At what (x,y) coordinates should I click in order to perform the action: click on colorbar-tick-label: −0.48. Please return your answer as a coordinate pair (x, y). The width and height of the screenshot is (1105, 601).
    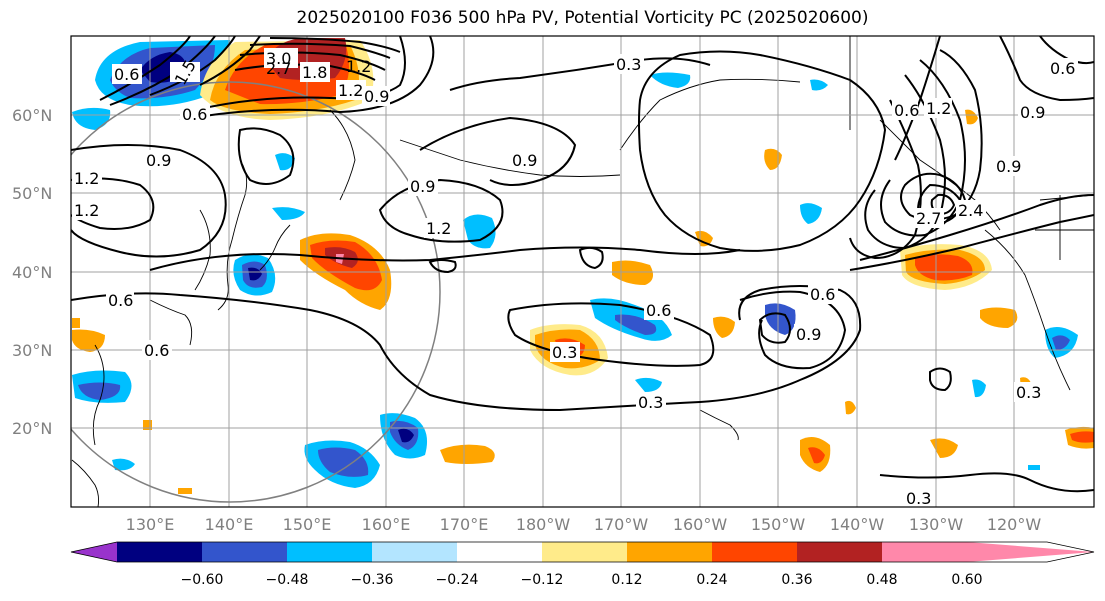
    Looking at the image, I should click on (287, 580).